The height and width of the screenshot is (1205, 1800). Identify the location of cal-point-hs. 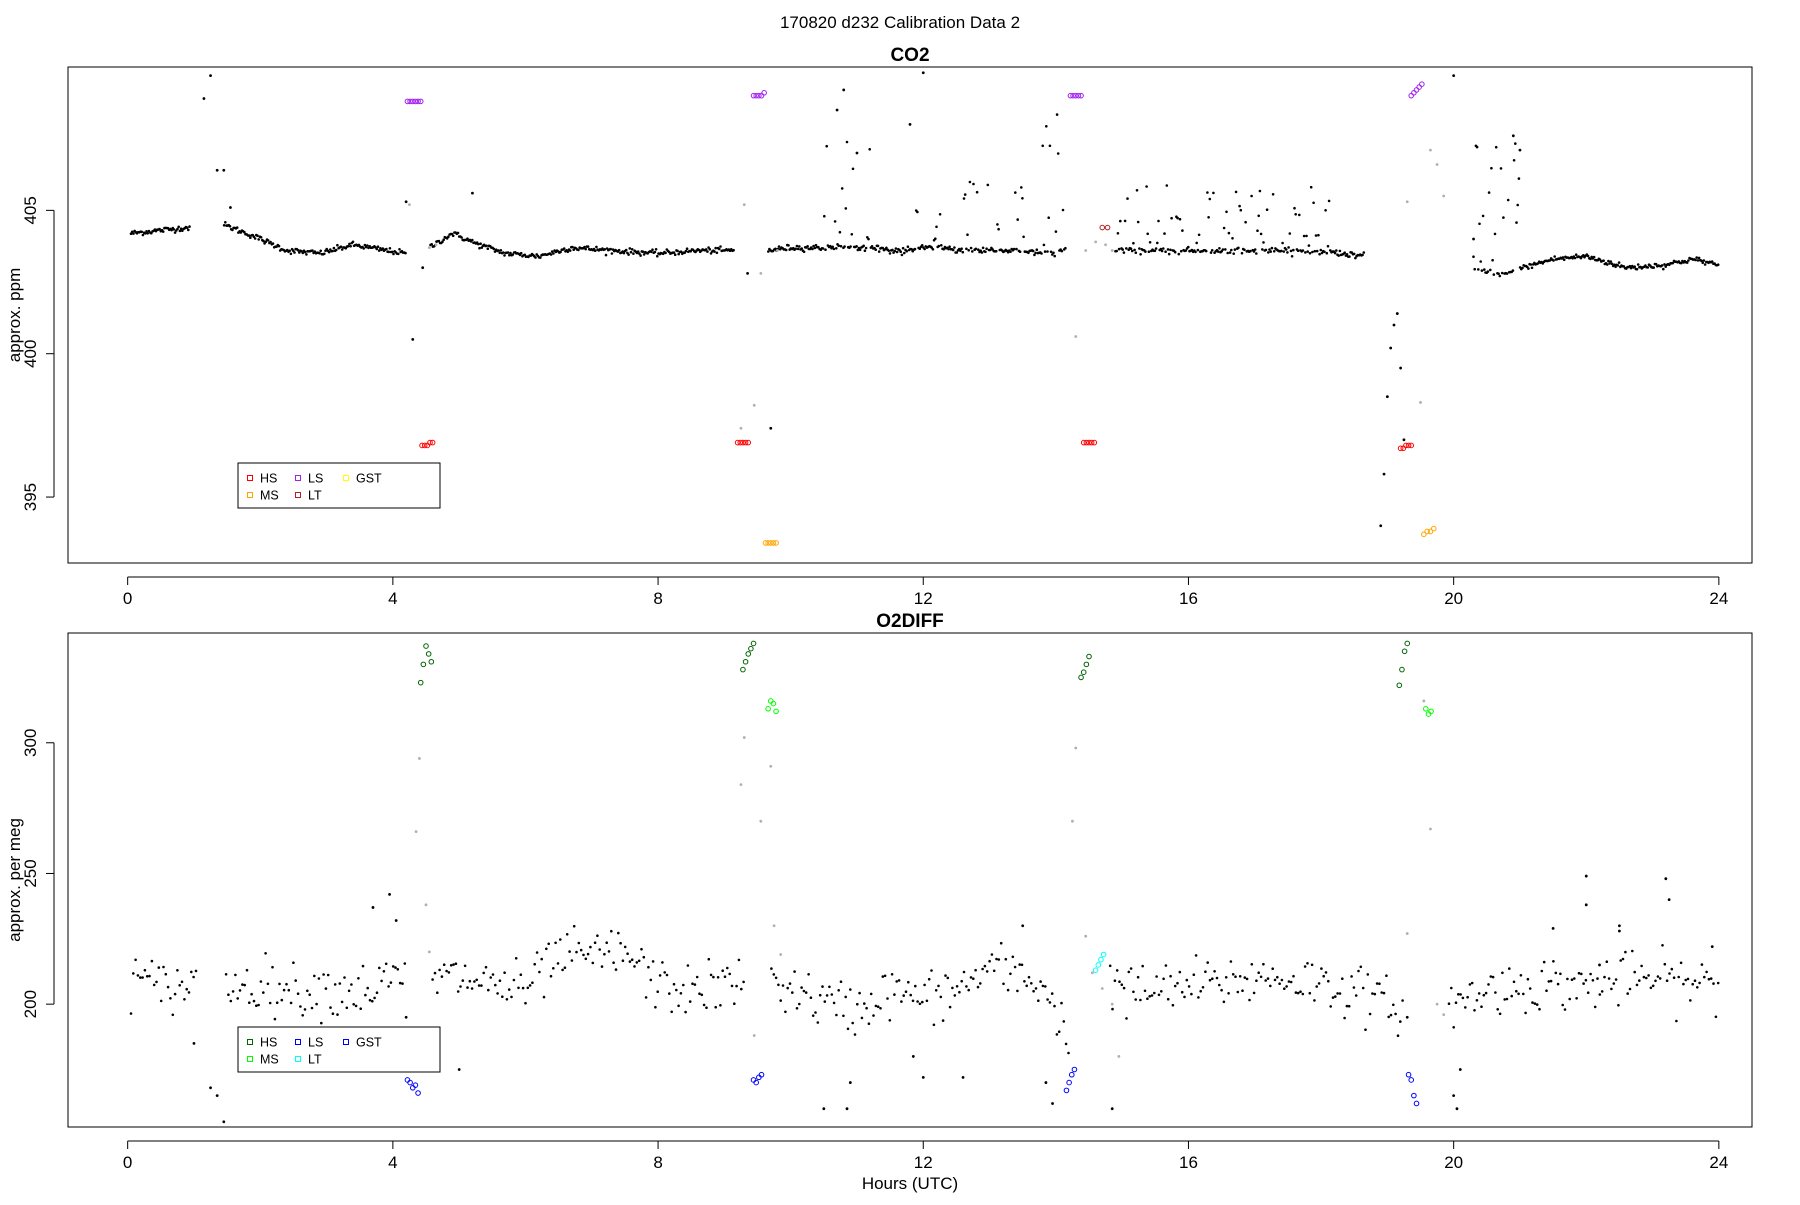
(1083, 672).